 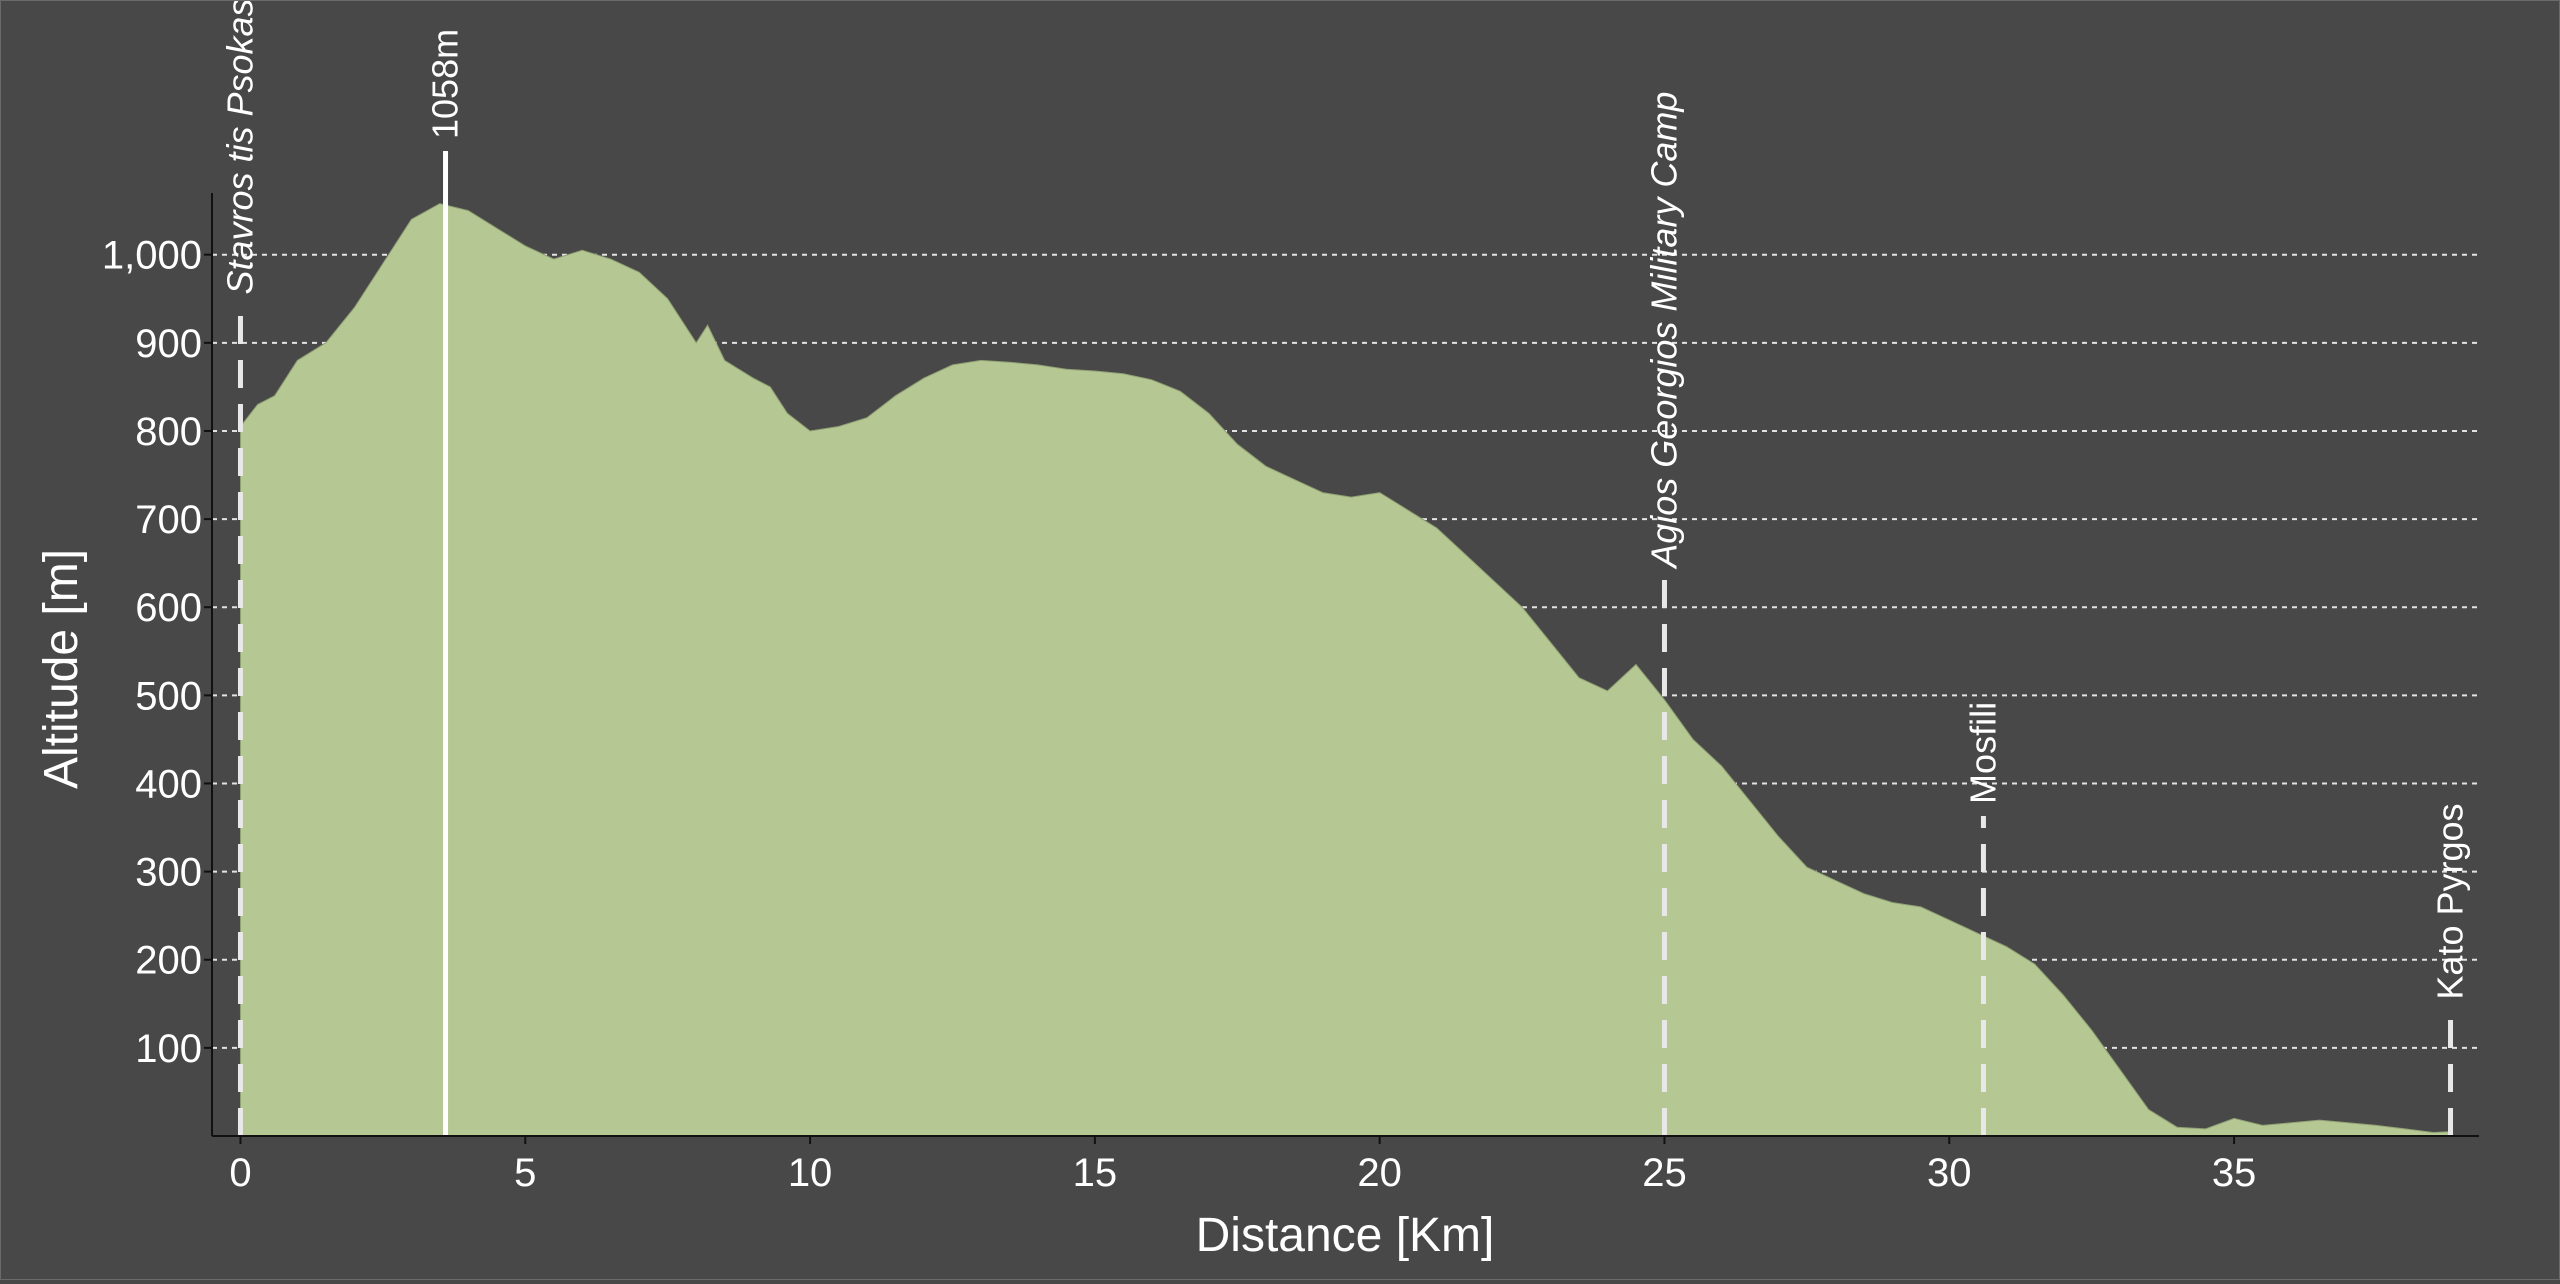 I want to click on marker-label-2: Agios Georgios Military Camp, so click(x=1663, y=331).